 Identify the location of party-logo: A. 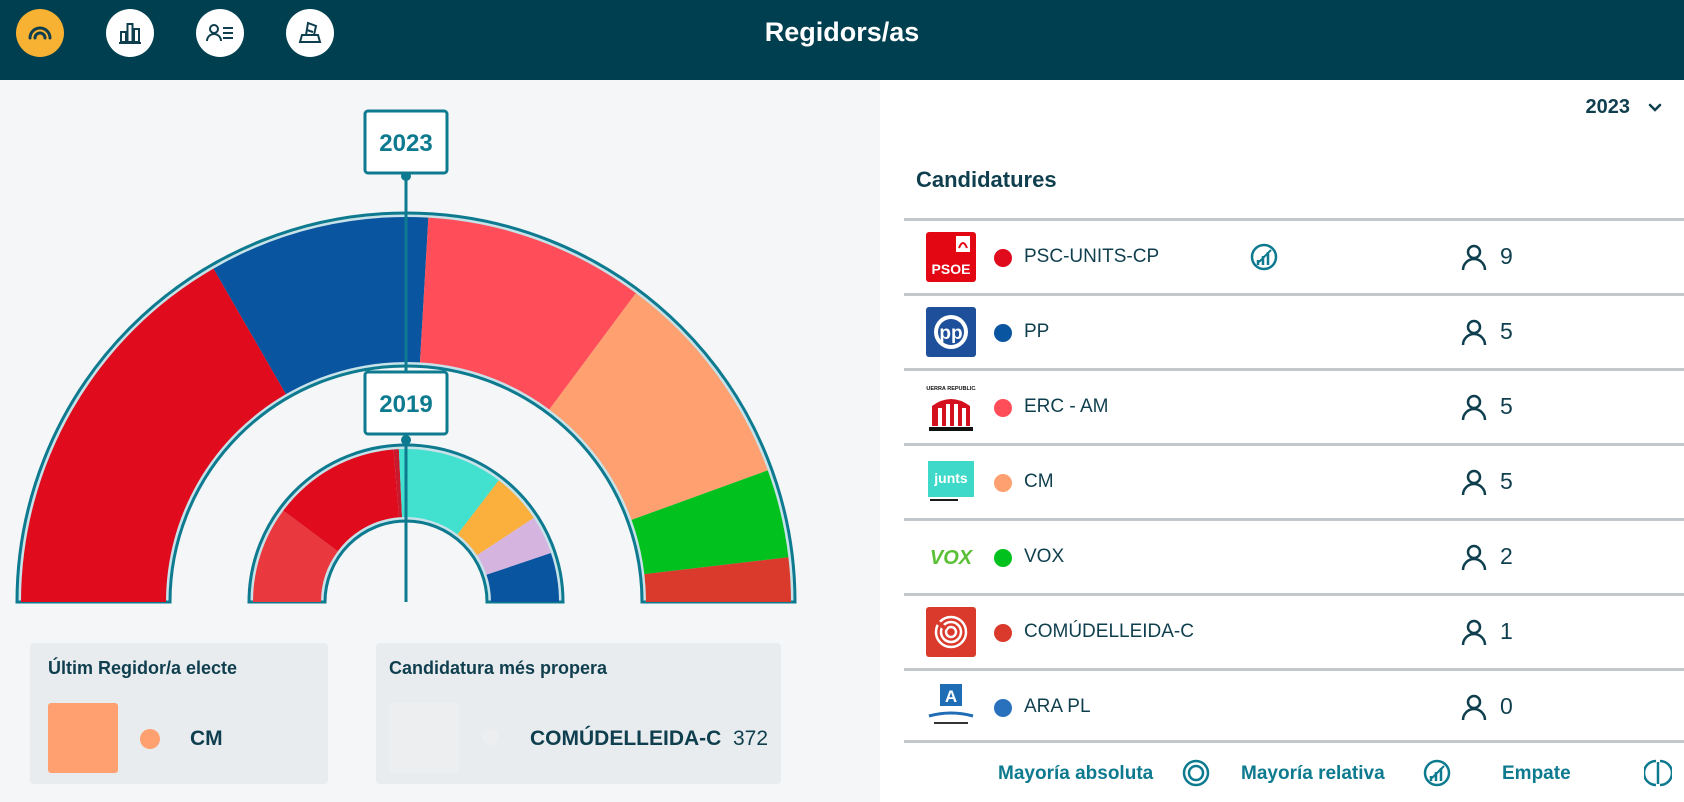
(951, 707).